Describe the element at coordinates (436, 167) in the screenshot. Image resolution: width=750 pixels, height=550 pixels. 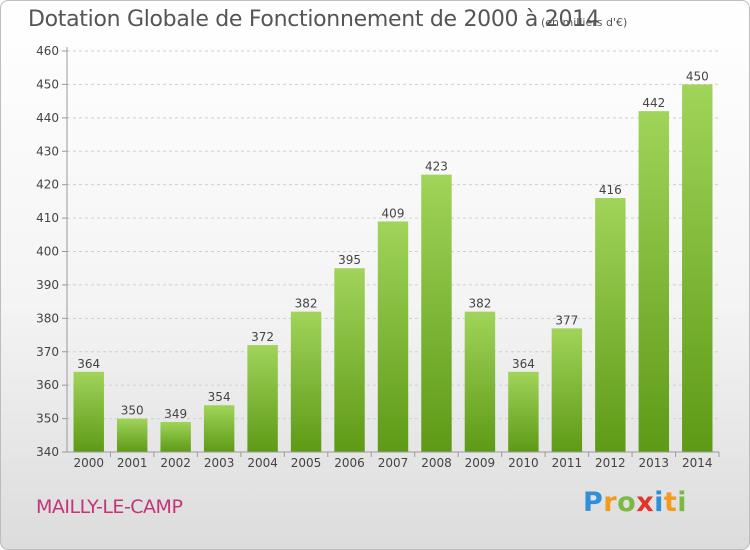
I see `data-label: 423` at that location.